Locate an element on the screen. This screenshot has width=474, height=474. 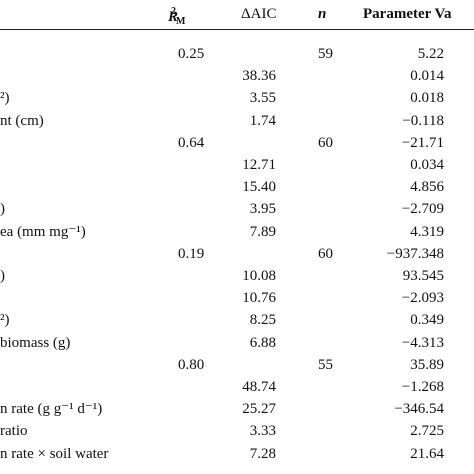
row-parameter-value: −21.71 is located at coordinates (422, 142).